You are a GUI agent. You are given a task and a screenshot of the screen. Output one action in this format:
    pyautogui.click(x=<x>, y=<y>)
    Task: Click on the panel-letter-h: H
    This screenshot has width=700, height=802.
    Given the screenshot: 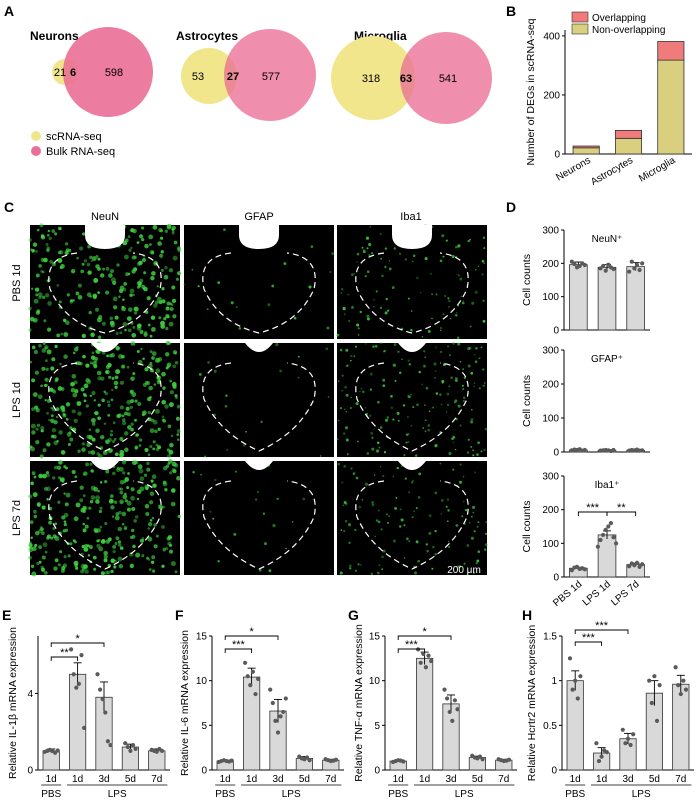 What is the action you would take?
    pyautogui.click(x=527, y=615)
    